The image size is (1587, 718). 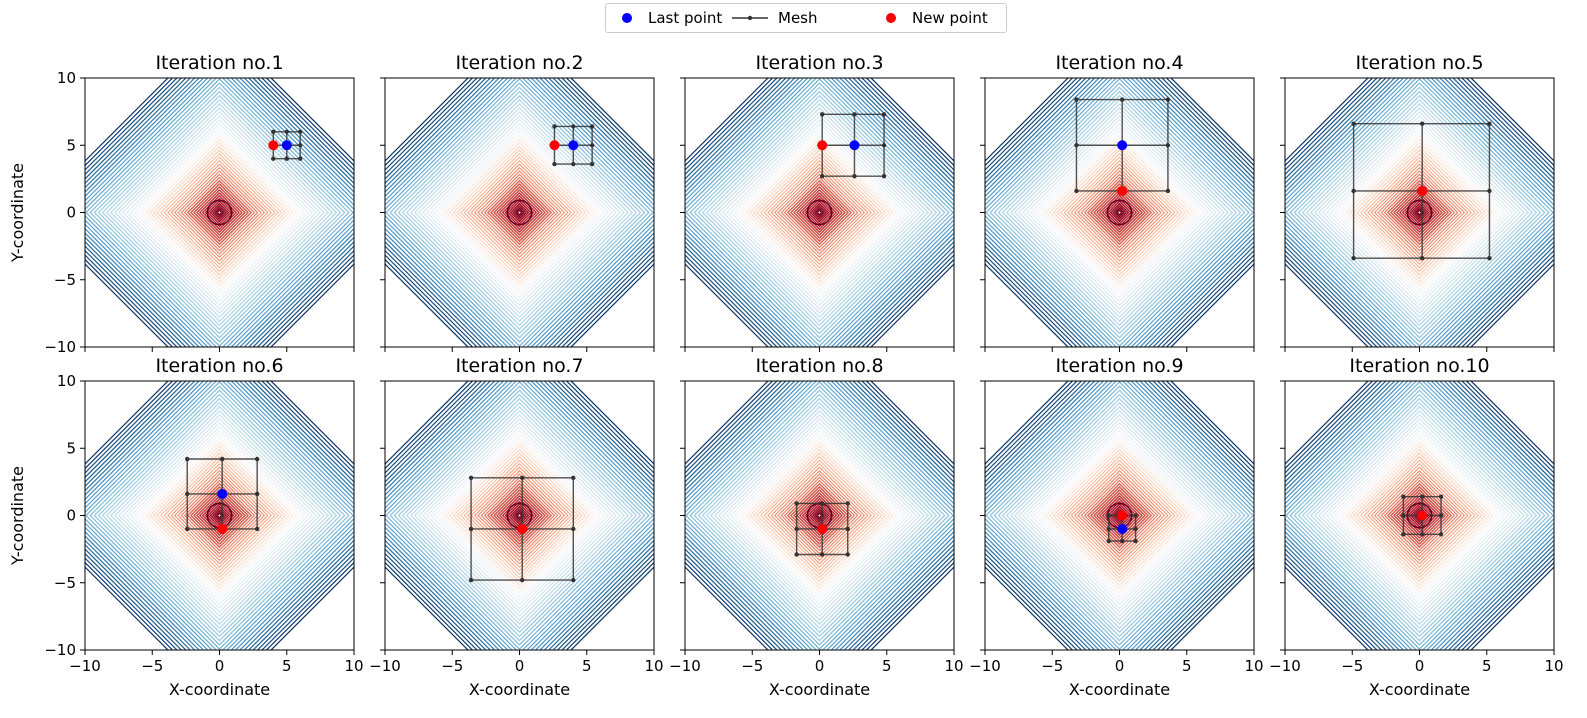 I want to click on legend-new-point-marker, so click(x=891, y=18).